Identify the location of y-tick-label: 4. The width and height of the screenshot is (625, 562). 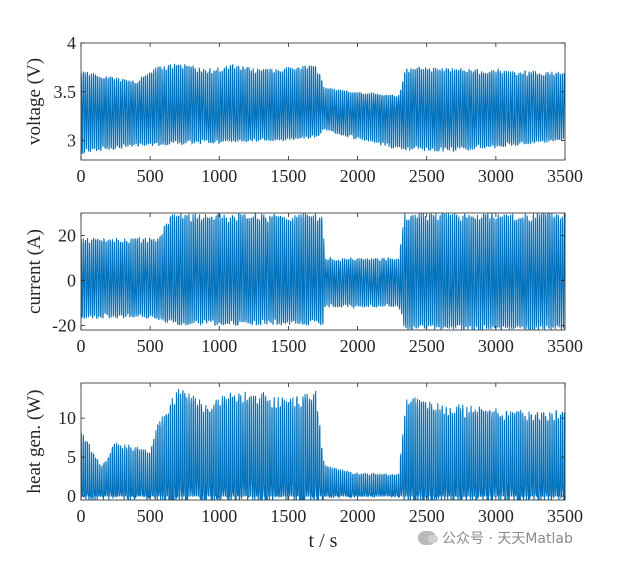
(71, 43).